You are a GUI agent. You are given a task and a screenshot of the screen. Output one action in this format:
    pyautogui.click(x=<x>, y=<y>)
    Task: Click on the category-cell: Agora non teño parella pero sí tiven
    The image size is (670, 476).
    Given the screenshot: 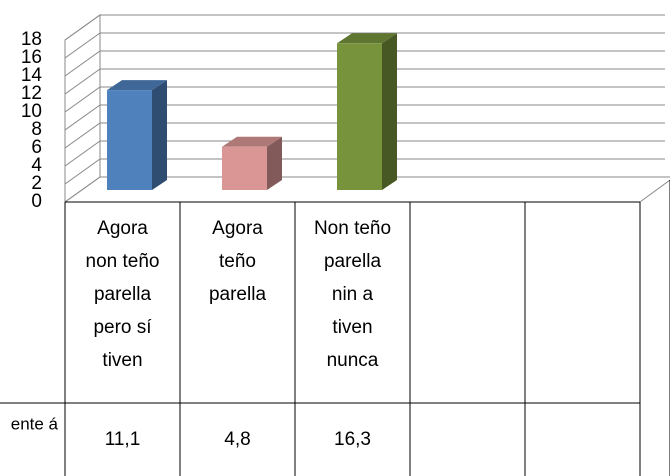 What is the action you would take?
    pyautogui.click(x=122, y=294)
    